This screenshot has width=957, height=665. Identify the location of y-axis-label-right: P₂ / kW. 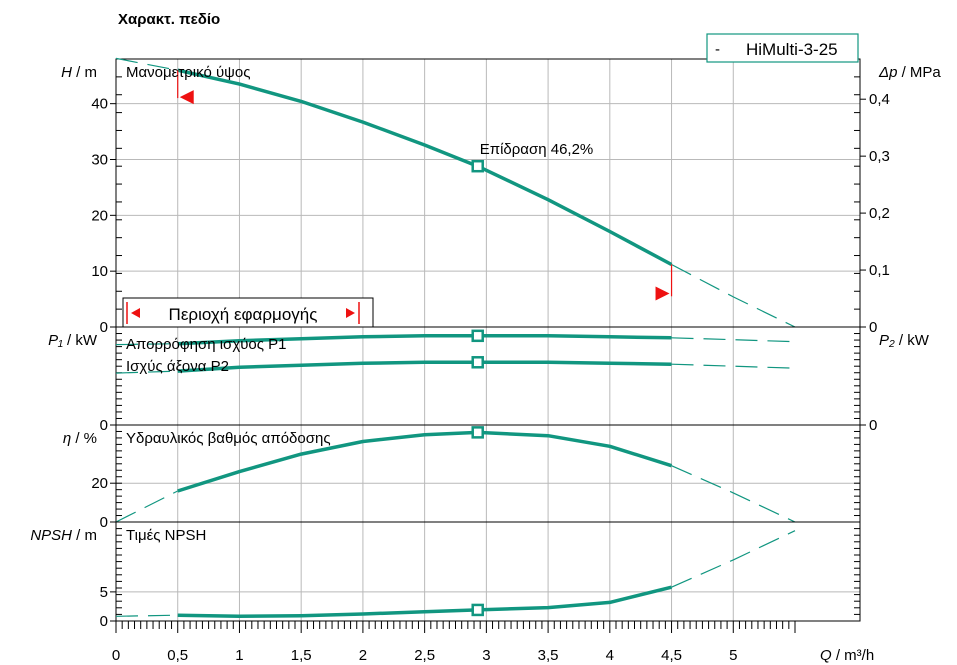
(904, 340).